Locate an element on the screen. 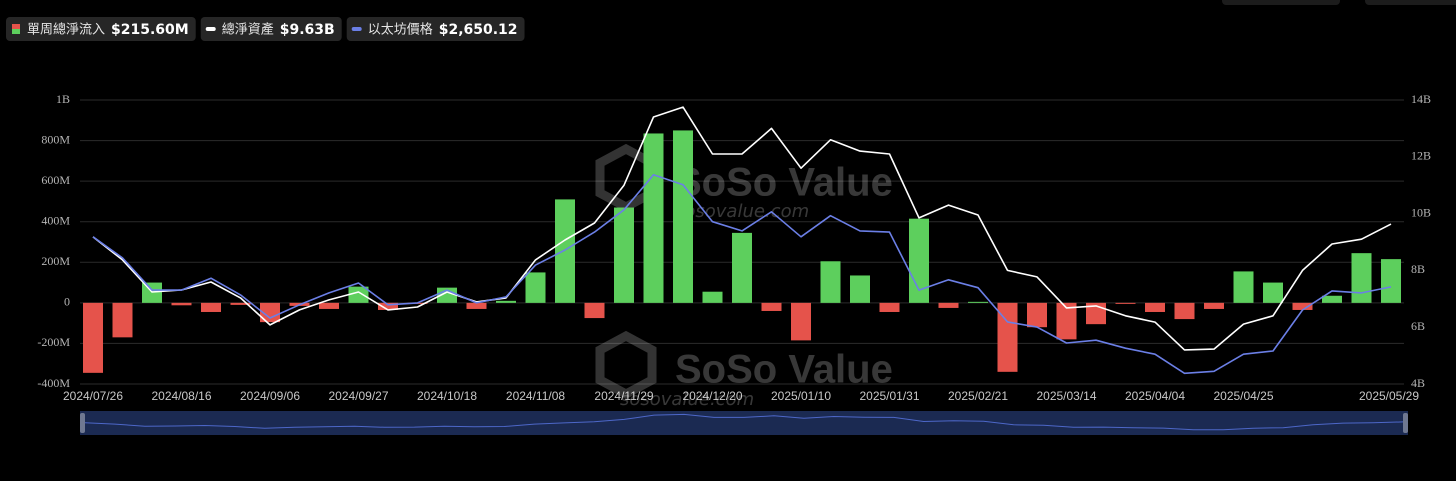 This screenshot has width=1456, height=481. y2-tick-label: 12B is located at coordinates (1421, 156).